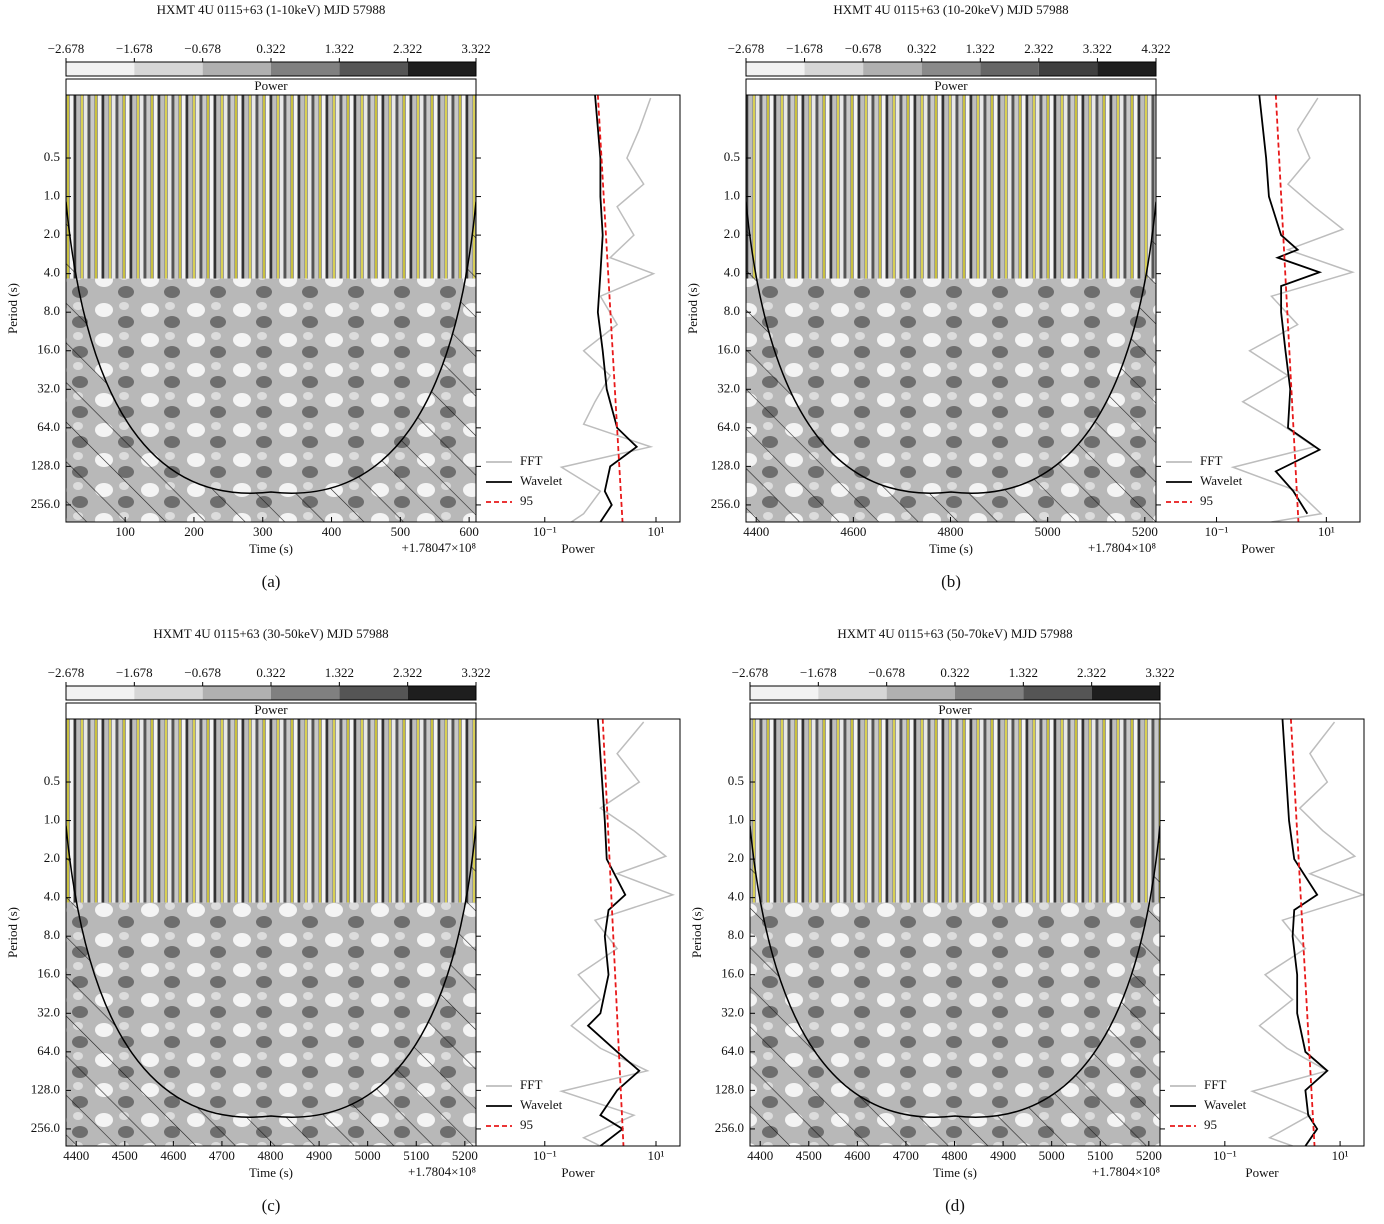 The width and height of the screenshot is (1384, 1224). I want to click on caption: (a), so click(271, 581).